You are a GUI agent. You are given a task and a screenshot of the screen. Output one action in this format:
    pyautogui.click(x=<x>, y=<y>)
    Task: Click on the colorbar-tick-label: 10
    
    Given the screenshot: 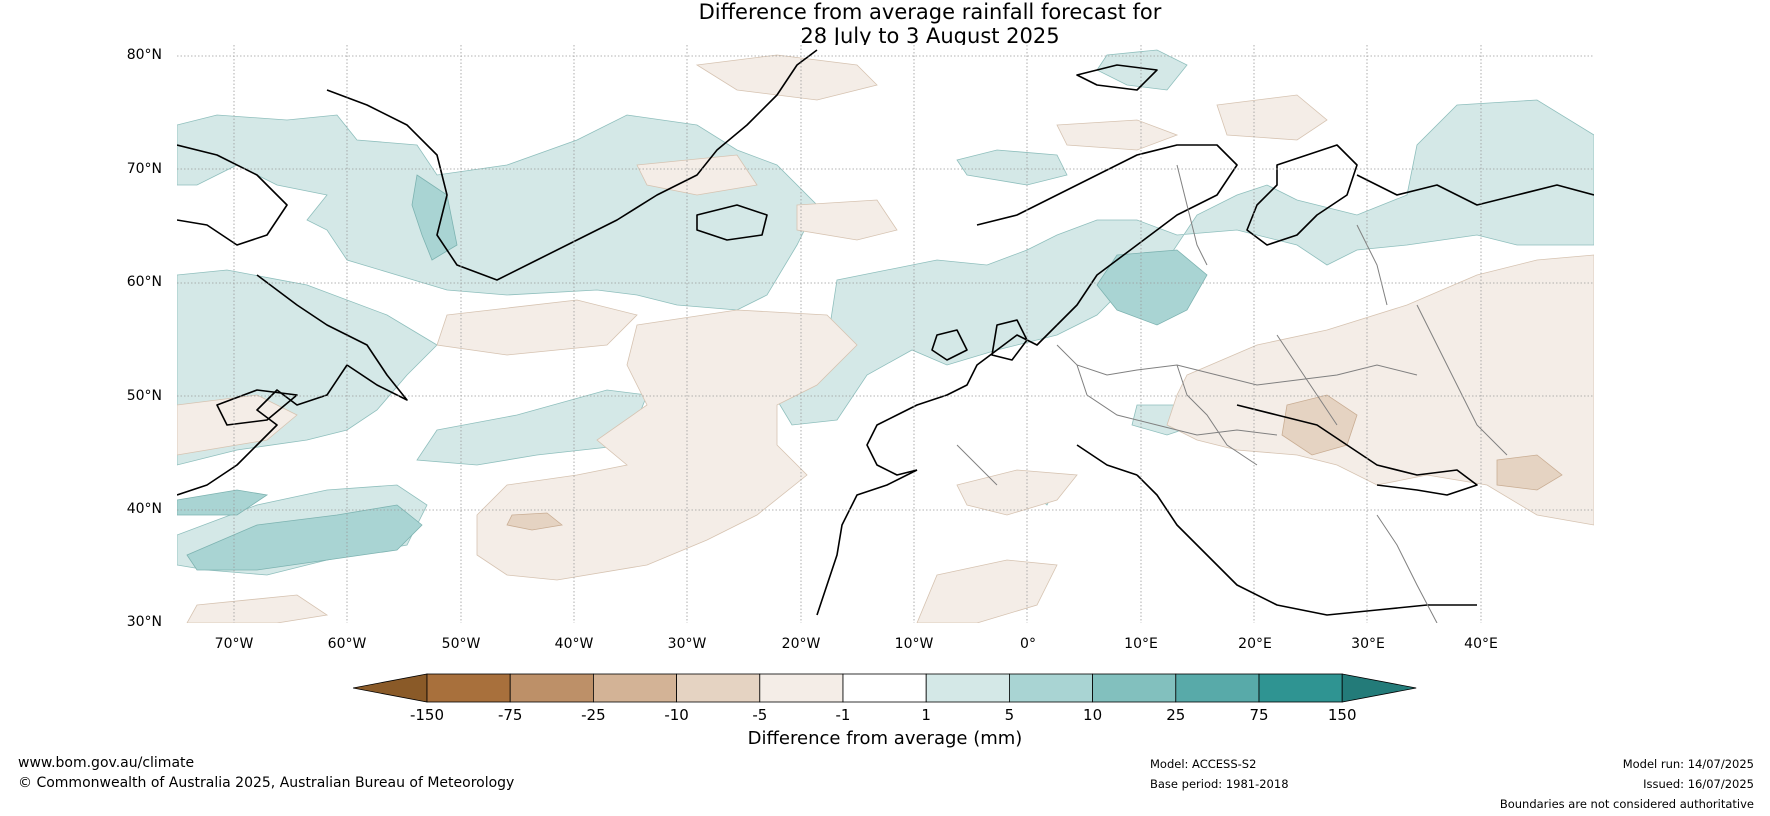 What is the action you would take?
    pyautogui.click(x=1093, y=715)
    